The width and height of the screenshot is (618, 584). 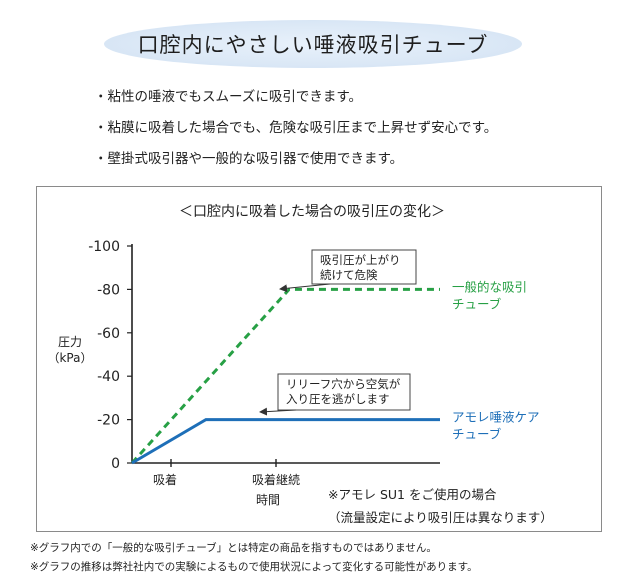 What do you see at coordinates (104, 247) in the screenshot?
I see `y-tick-label: -100` at bounding box center [104, 247].